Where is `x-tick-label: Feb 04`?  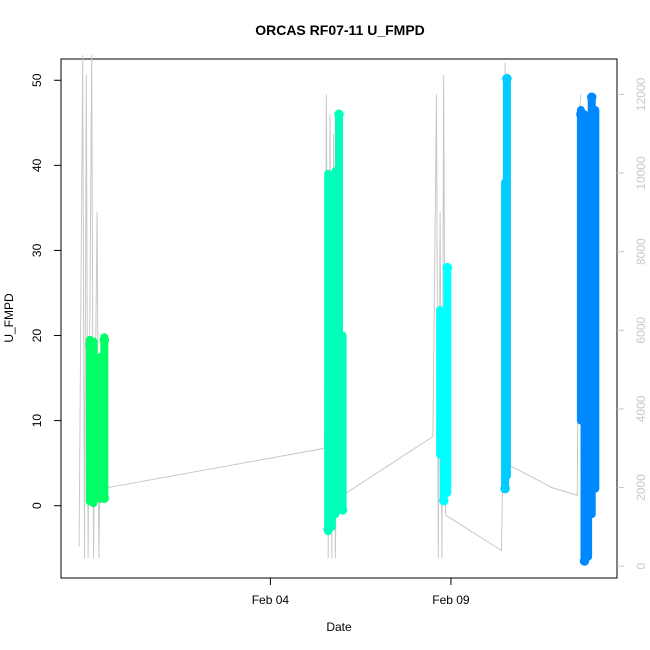 x-tick-label: Feb 04 is located at coordinates (271, 600).